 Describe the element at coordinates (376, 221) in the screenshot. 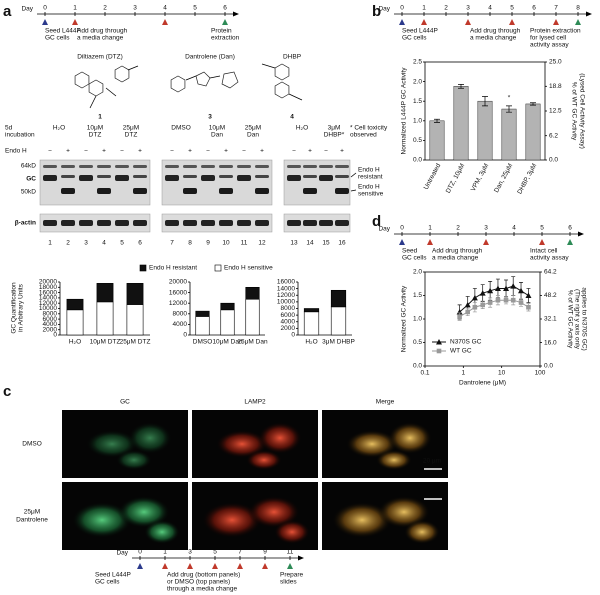

I see `panel-label: d` at that location.